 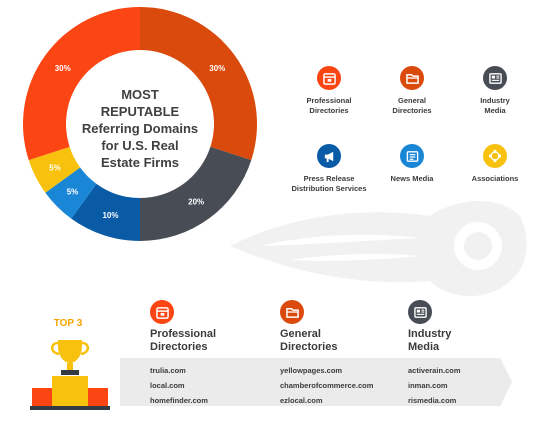 What do you see at coordinates (350, 341) in the screenshot?
I see `top3-heading: General Directories` at bounding box center [350, 341].